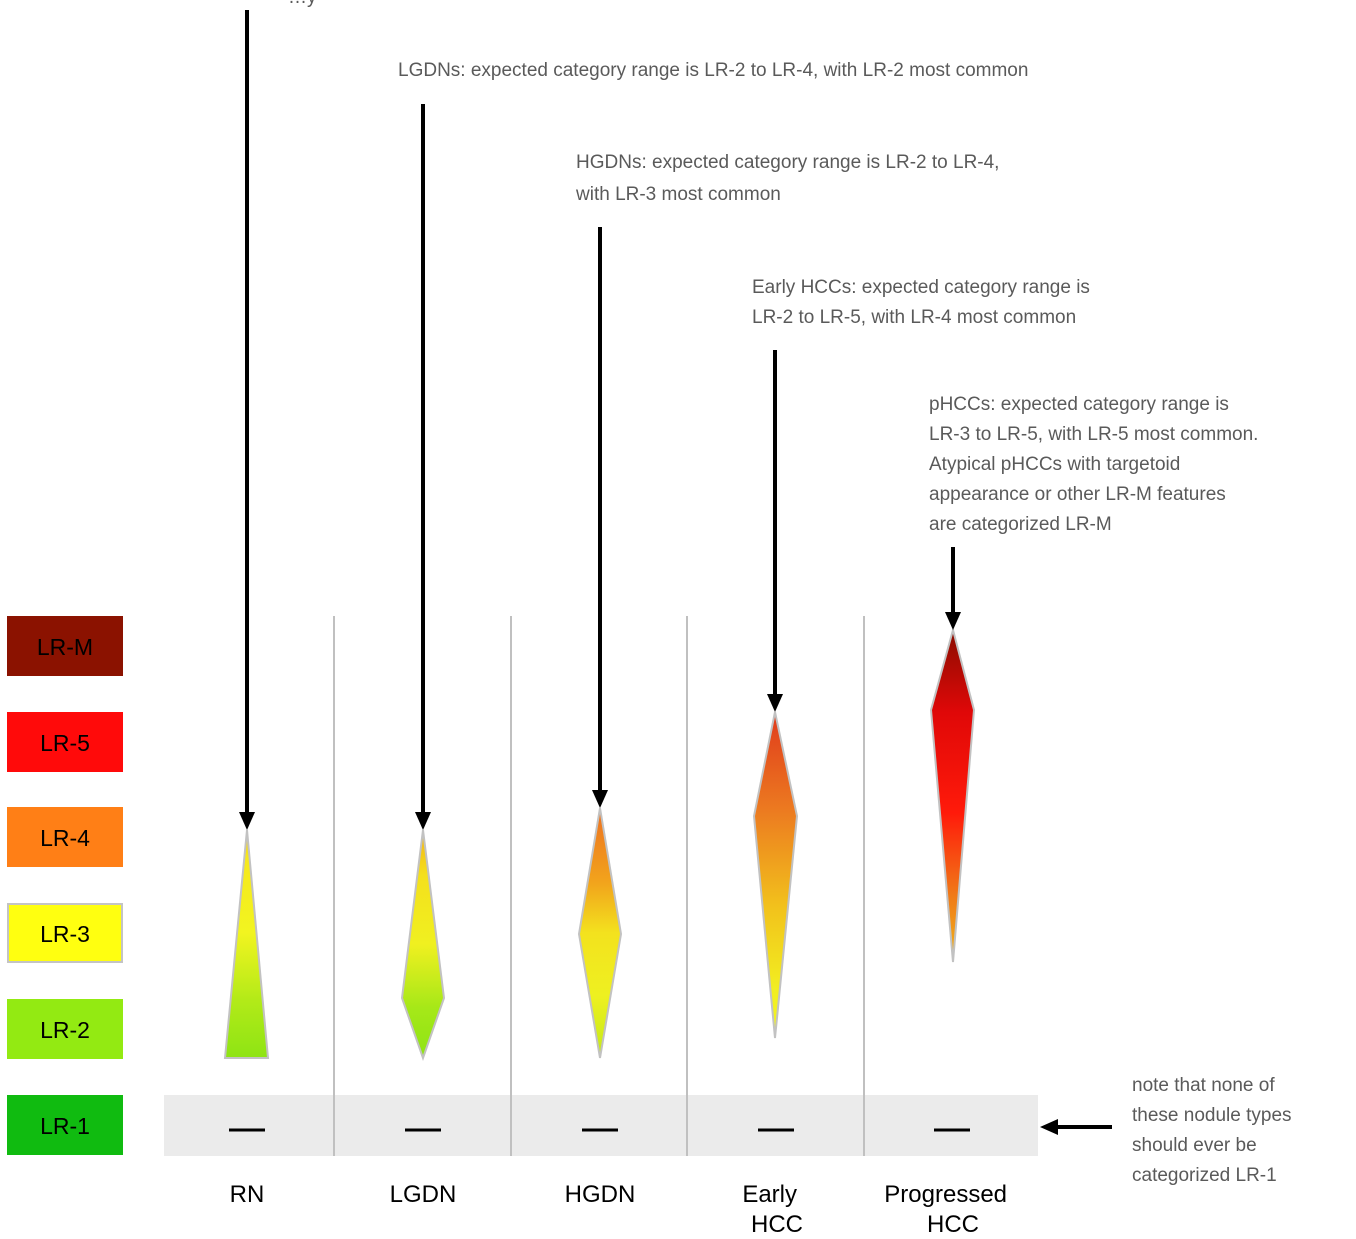  I want to click on hgdn-arrowhead, so click(600, 799).